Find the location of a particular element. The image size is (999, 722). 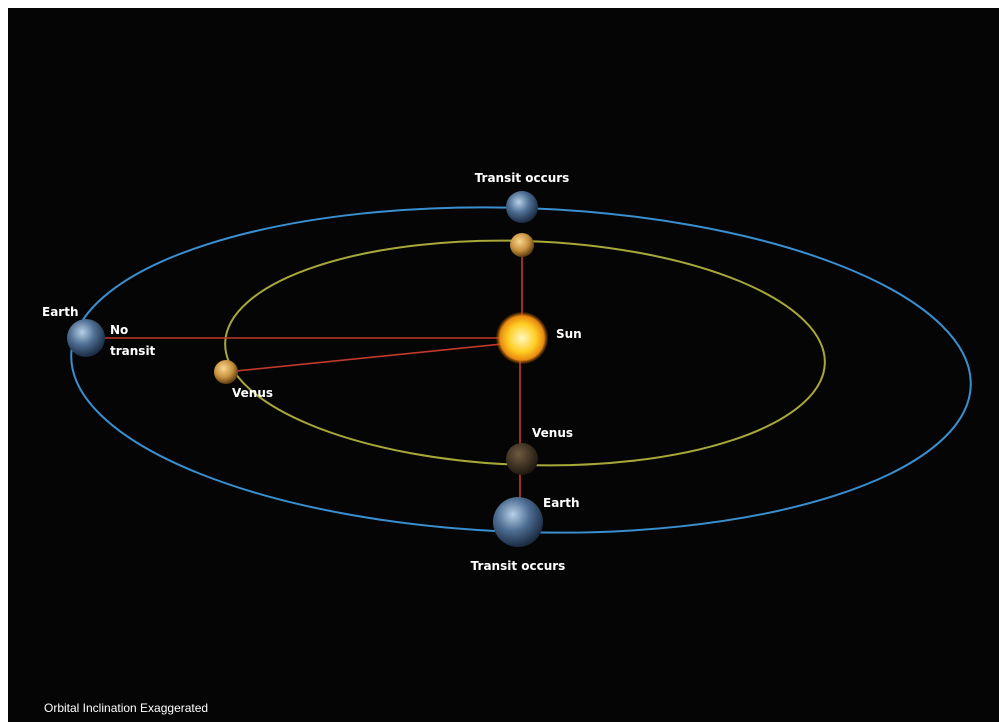

label: transit is located at coordinates (133, 351).